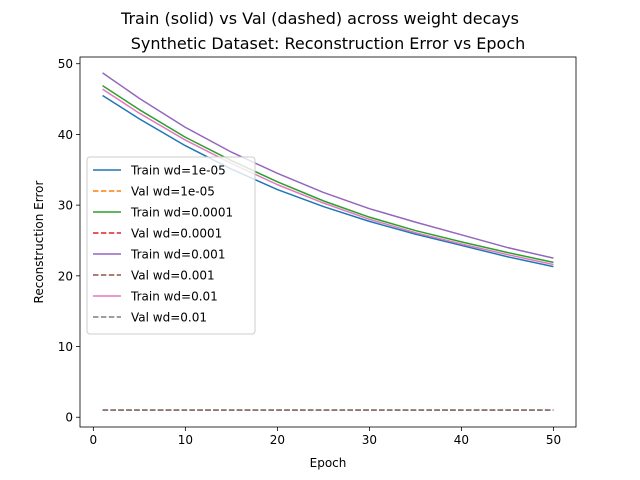 This screenshot has width=640, height=480. I want to click on y-tick-label: 0, so click(69, 418).